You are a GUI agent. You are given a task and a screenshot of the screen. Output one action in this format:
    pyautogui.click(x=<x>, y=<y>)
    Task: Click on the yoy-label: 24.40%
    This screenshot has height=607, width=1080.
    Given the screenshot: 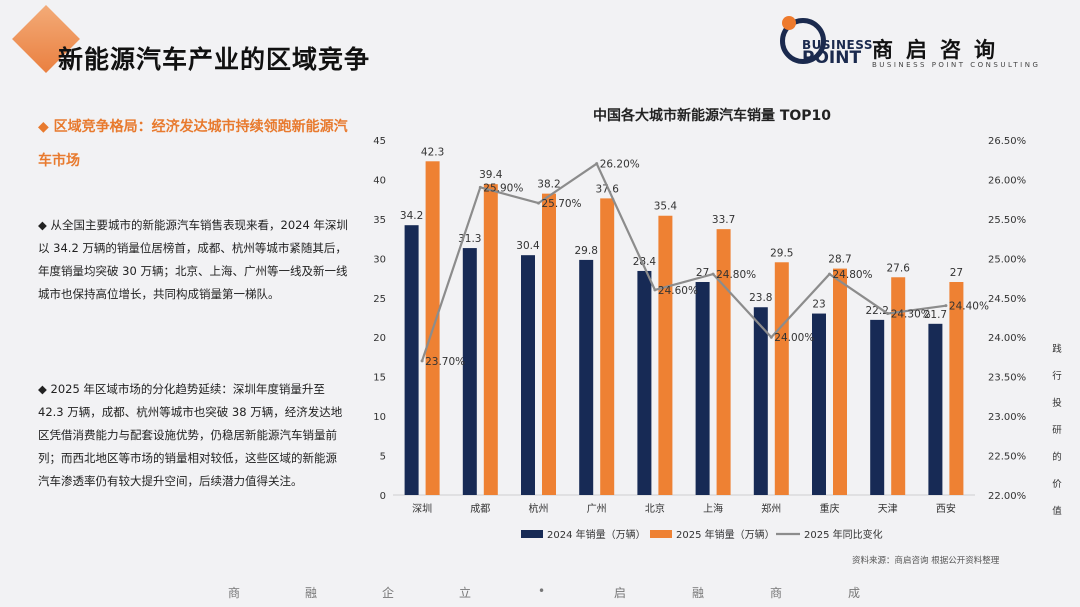 What is the action you would take?
    pyautogui.click(x=969, y=307)
    